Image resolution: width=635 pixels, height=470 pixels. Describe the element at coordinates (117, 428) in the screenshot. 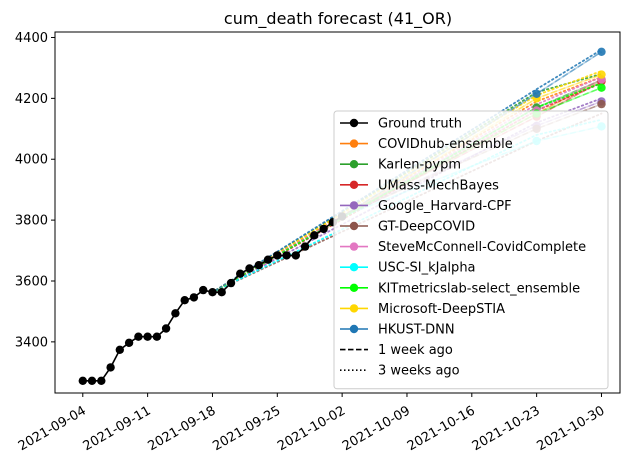

I see `x-tick-label: 2021-09-11` at that location.